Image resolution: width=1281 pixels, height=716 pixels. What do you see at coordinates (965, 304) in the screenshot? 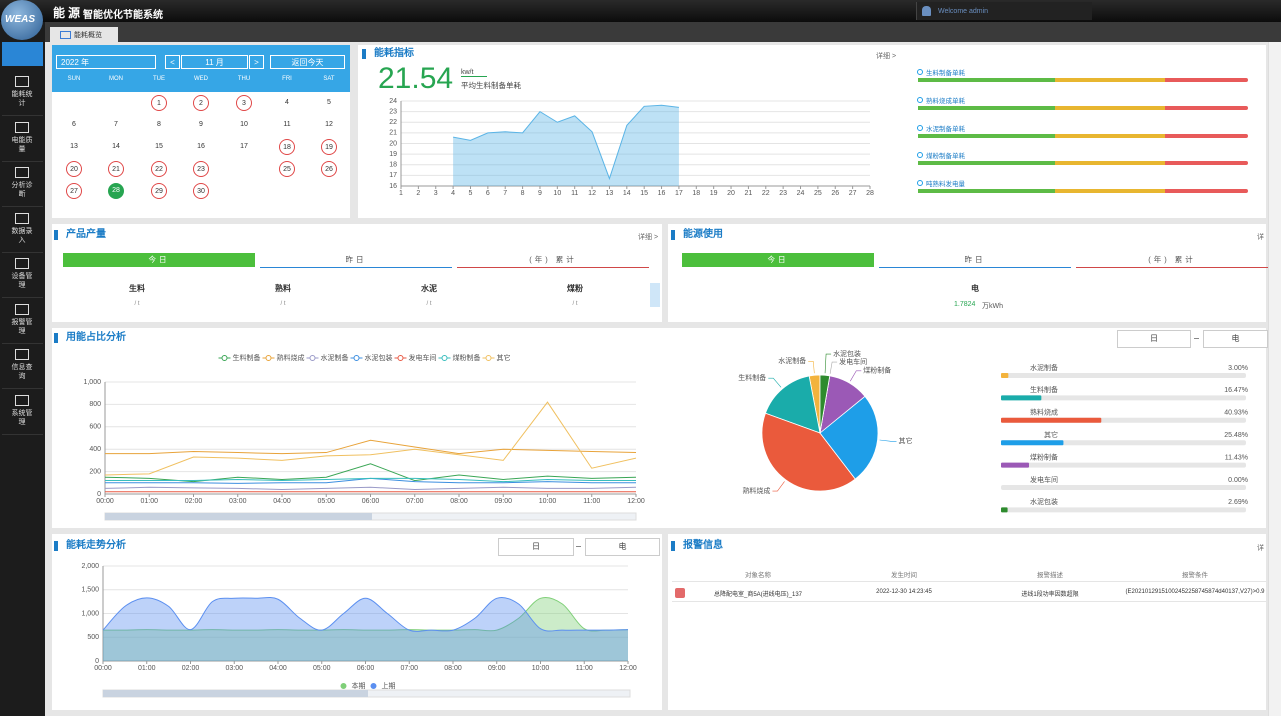
I see `item-value: 1.7824` at bounding box center [965, 304].